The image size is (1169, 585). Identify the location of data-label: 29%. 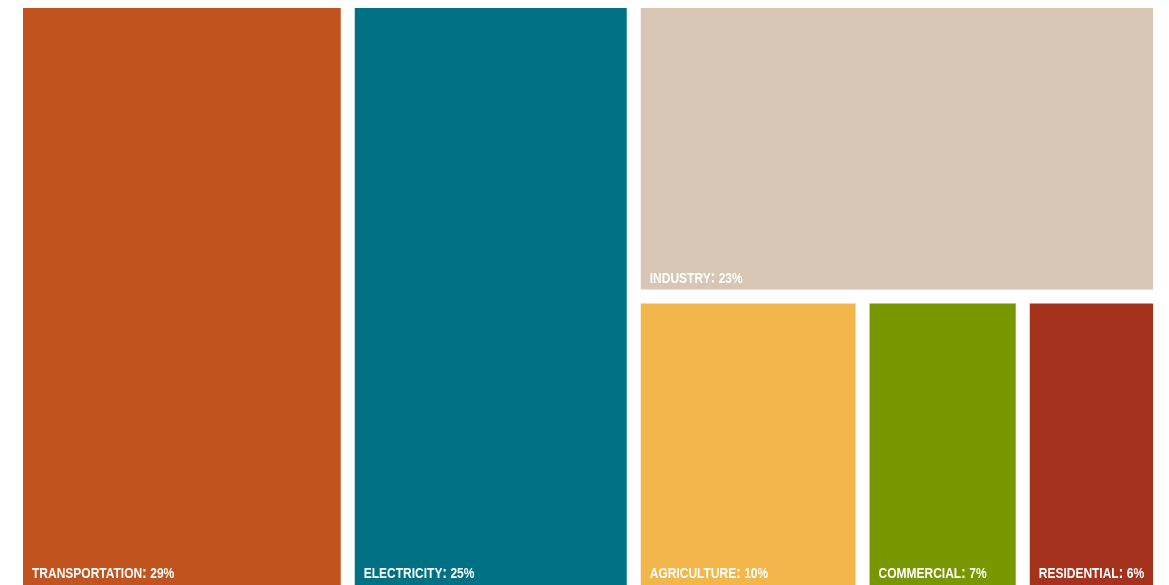
(162, 573).